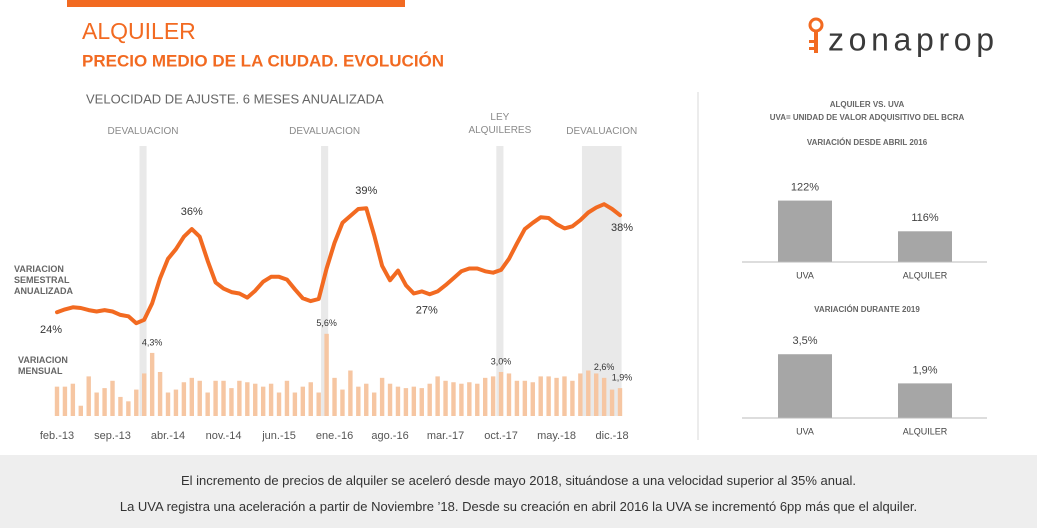 This screenshot has height=528, width=1037. What do you see at coordinates (805, 187) in the screenshot?
I see `bar-value-label: 122%` at bounding box center [805, 187].